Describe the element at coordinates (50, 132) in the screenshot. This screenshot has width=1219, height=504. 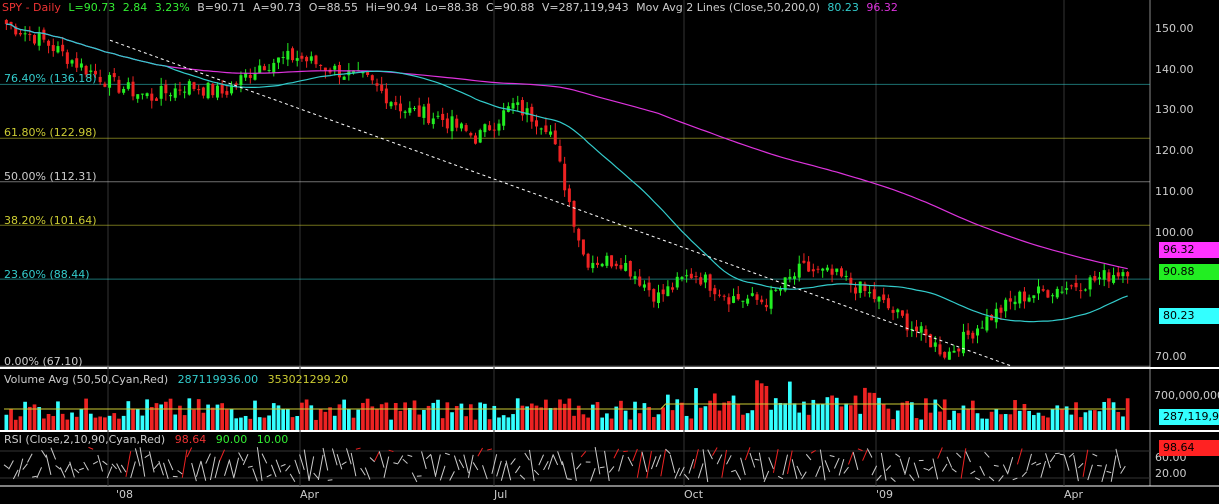
I see `fib-label-618: 61.80% (122.98)` at that location.